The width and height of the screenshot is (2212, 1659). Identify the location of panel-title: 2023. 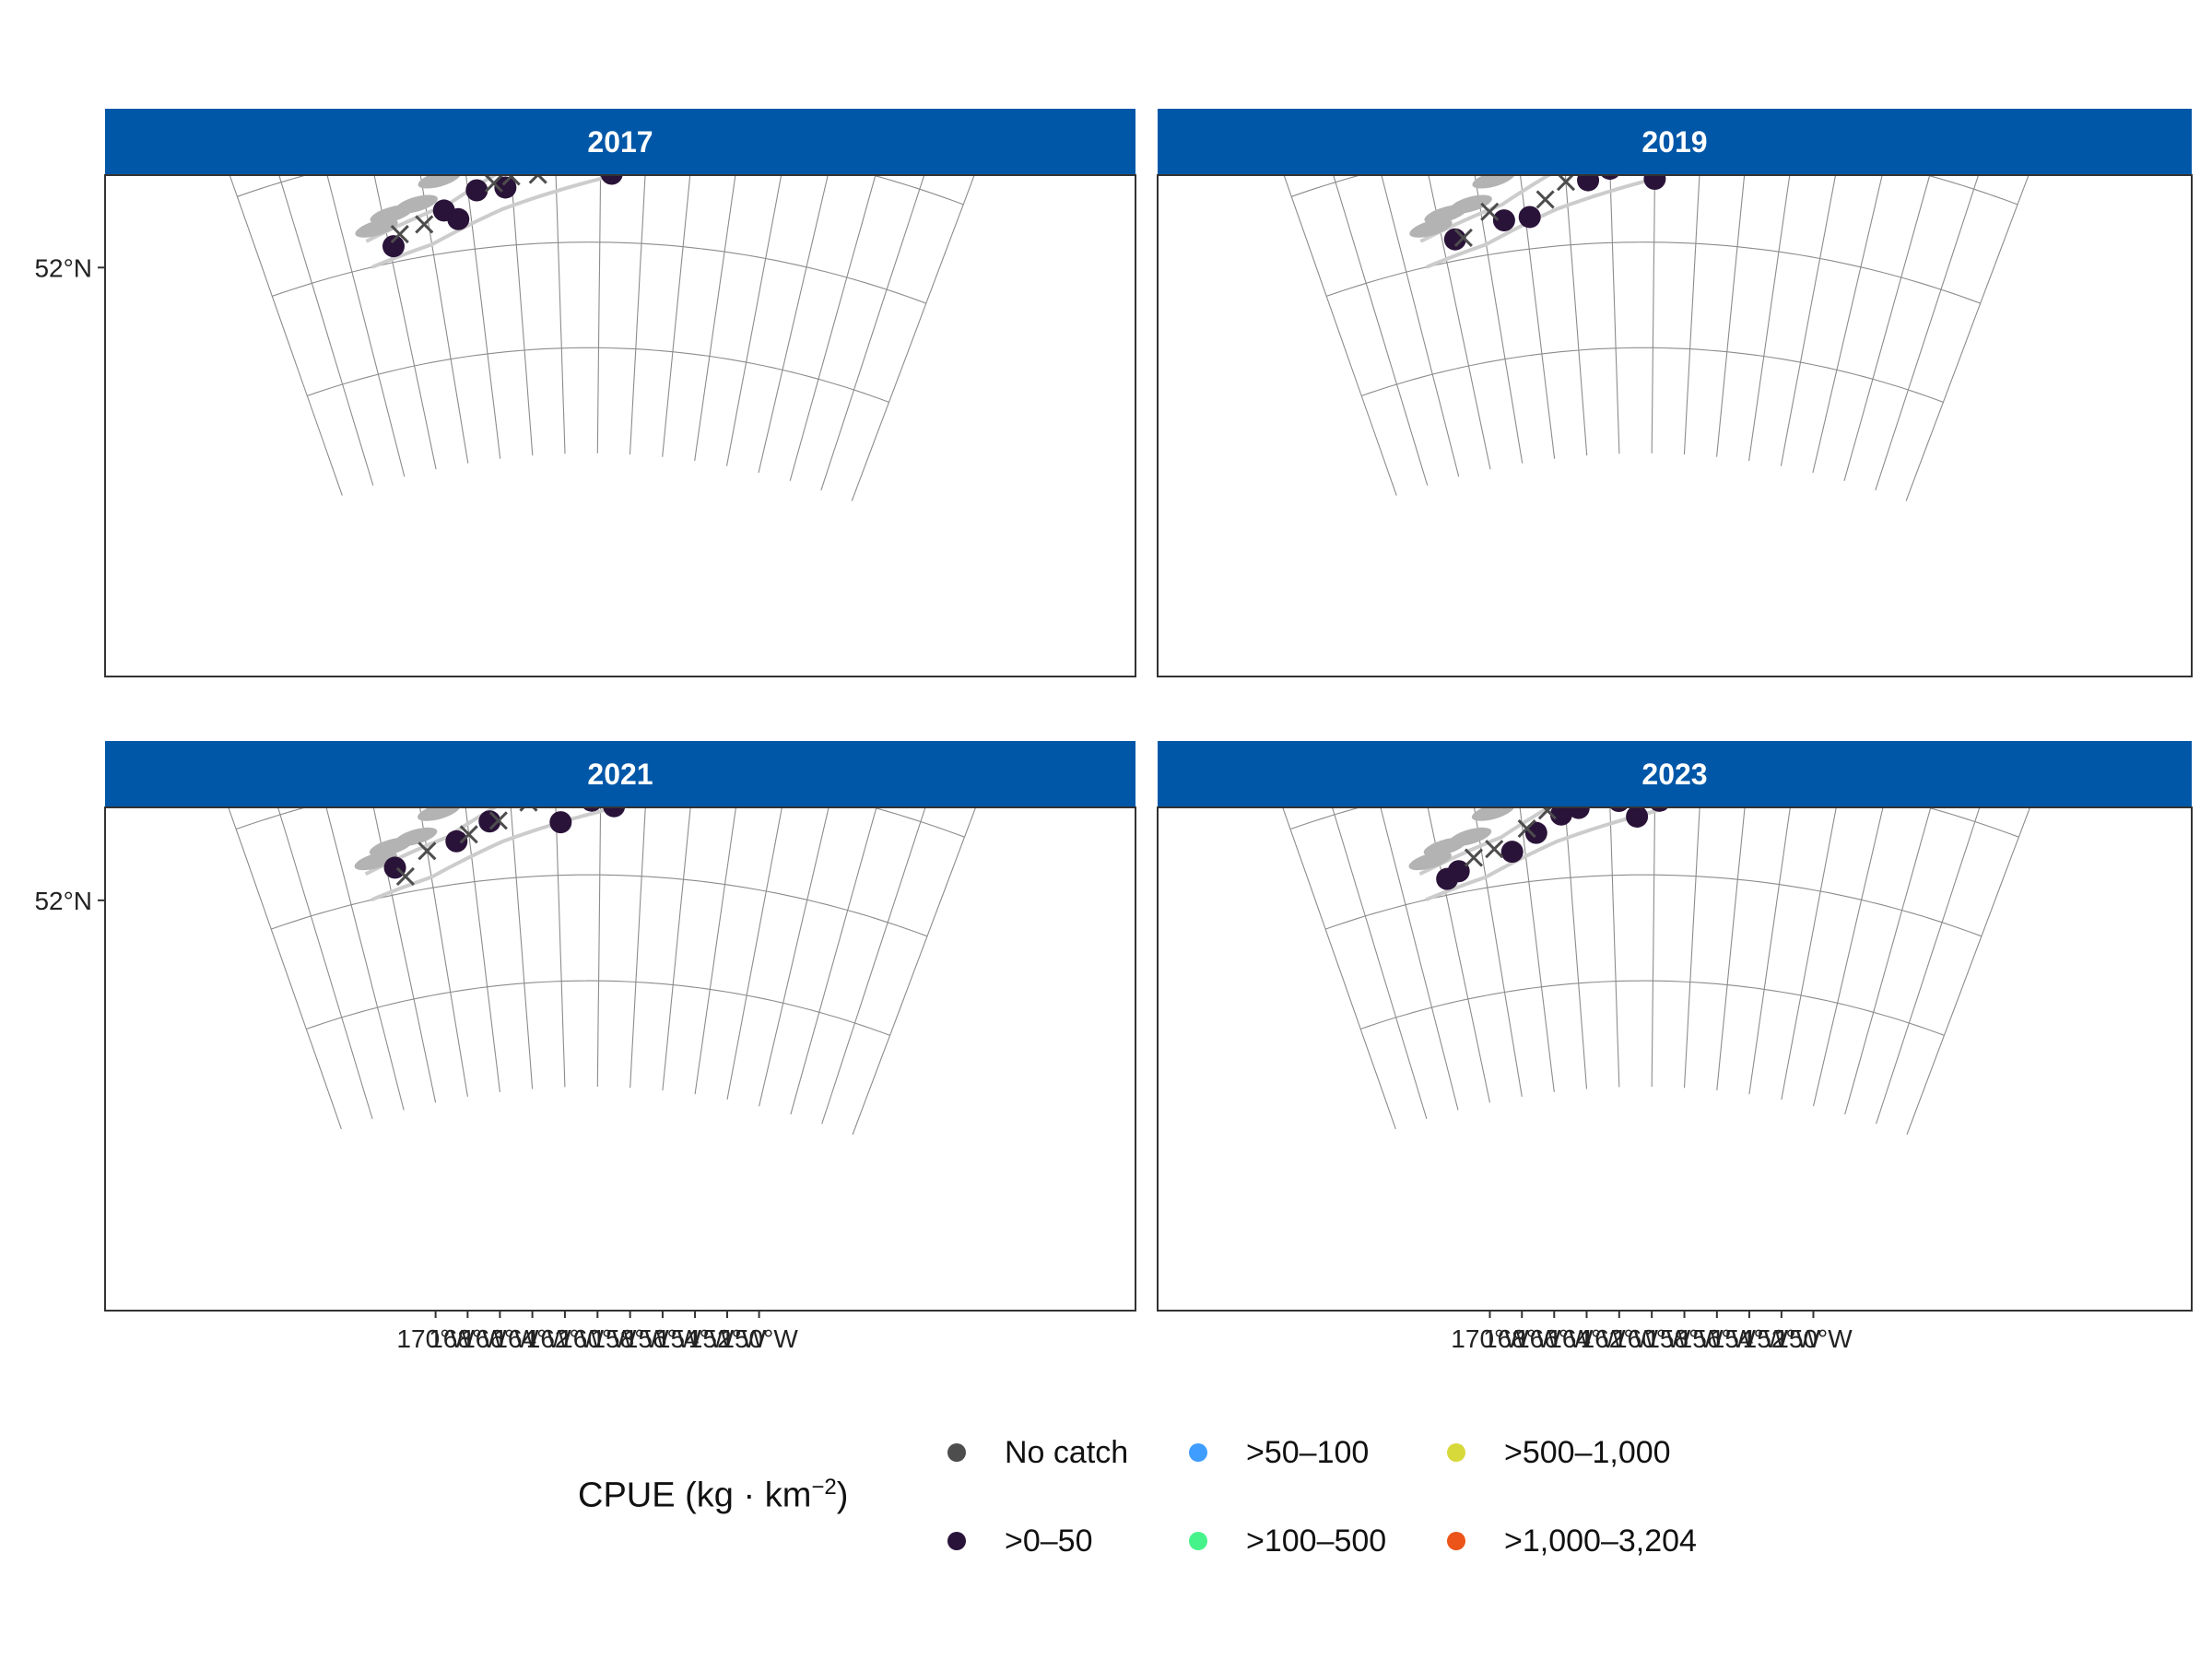
(1674, 774).